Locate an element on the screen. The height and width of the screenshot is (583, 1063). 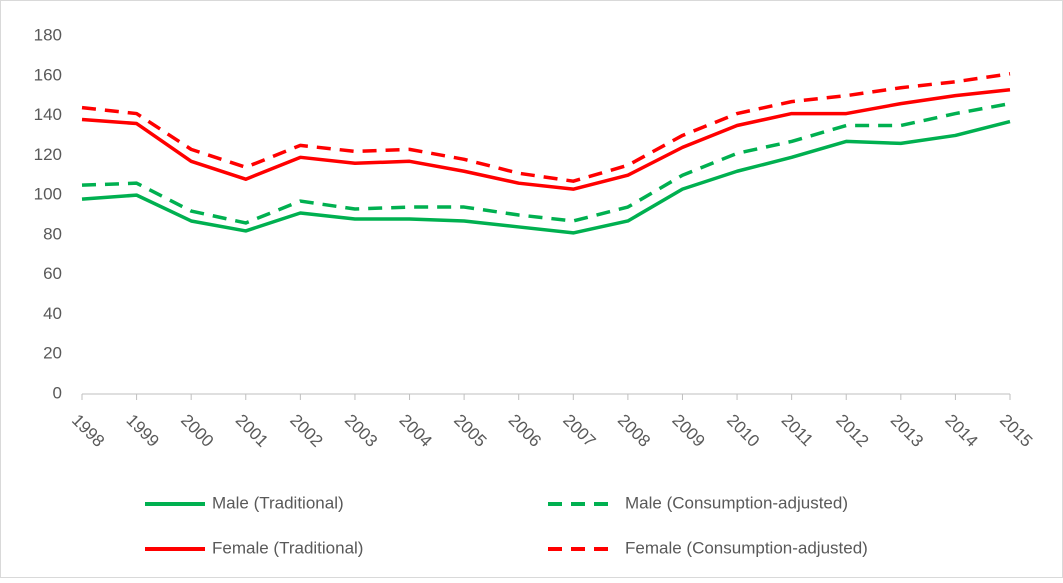
y-tick-label: 40 is located at coordinates (52, 313).